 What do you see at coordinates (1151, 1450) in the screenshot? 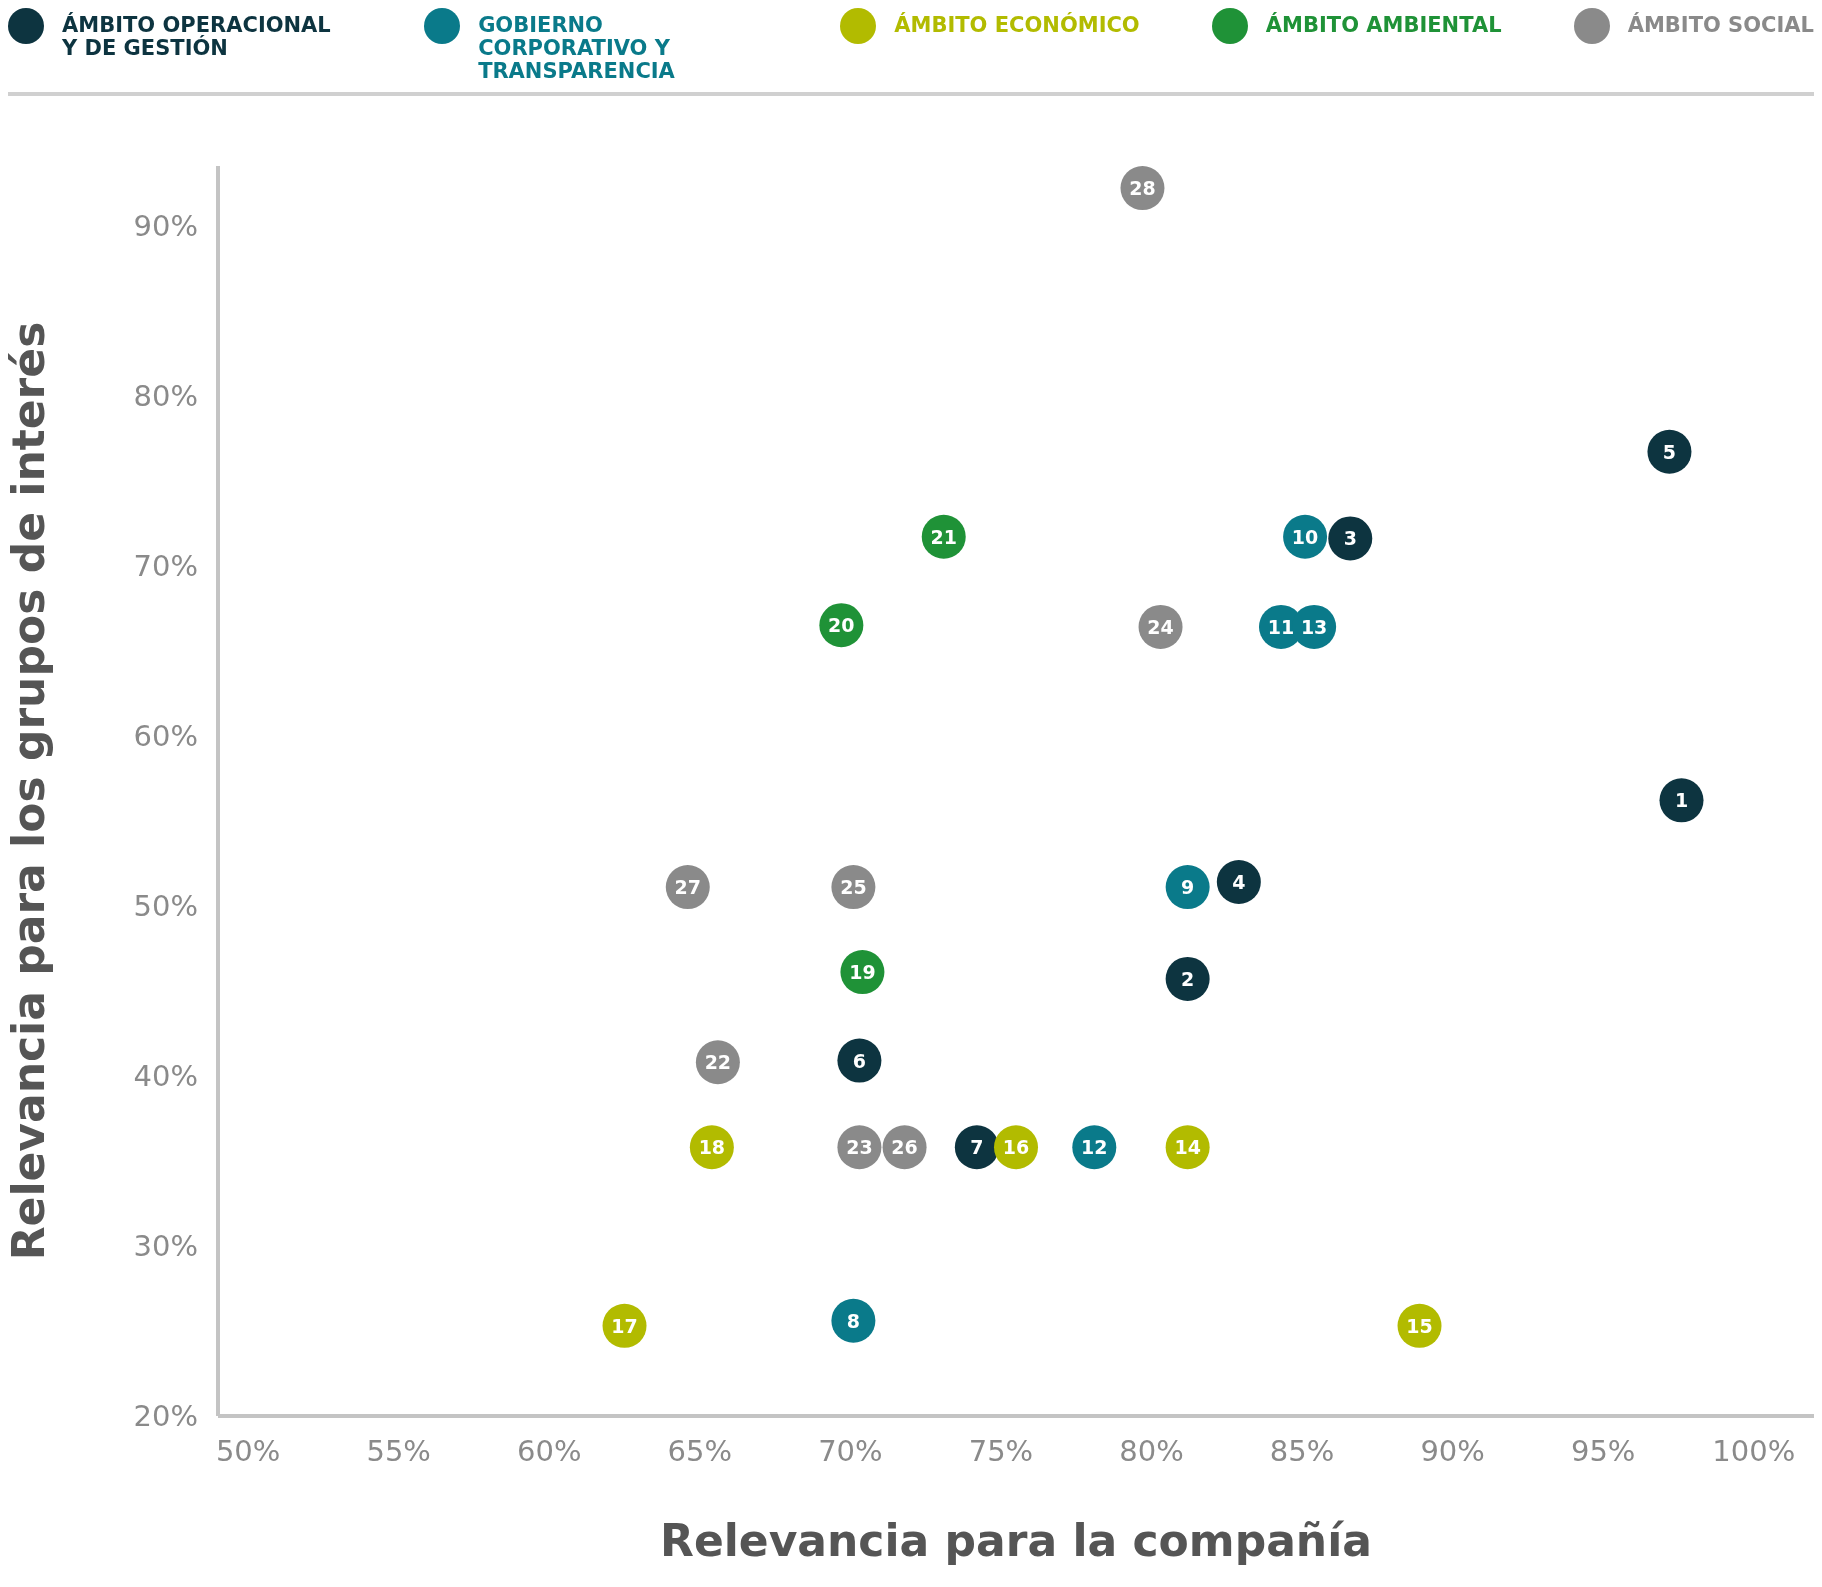
I see `x-tick-label: 80%` at bounding box center [1151, 1450].